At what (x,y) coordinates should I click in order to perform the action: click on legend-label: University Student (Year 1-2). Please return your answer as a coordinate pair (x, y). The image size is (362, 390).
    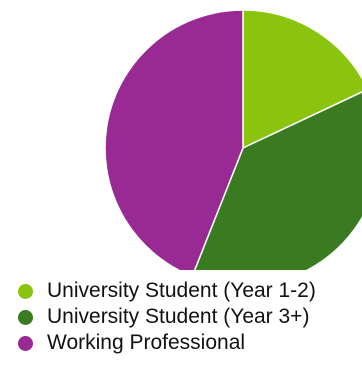
    Looking at the image, I should click on (181, 290).